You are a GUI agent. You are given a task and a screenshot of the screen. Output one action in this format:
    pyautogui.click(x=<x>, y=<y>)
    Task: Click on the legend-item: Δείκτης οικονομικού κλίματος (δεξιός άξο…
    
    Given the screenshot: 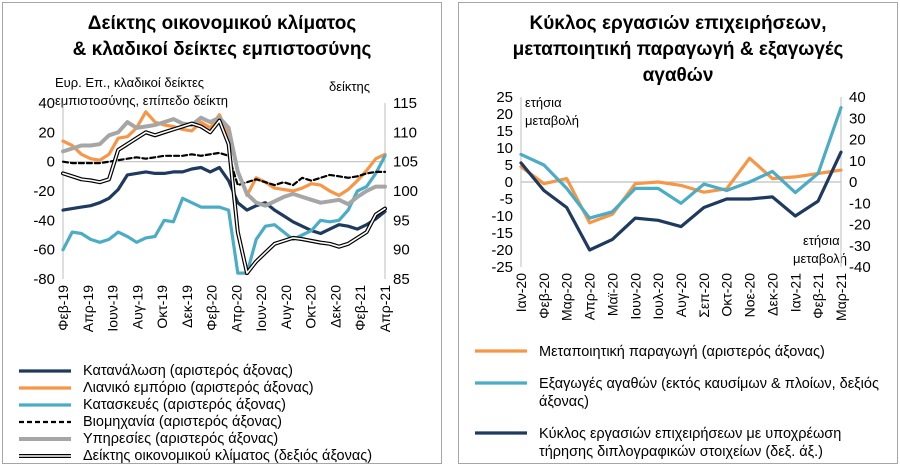 What is the action you would take?
    pyautogui.click(x=194, y=456)
    